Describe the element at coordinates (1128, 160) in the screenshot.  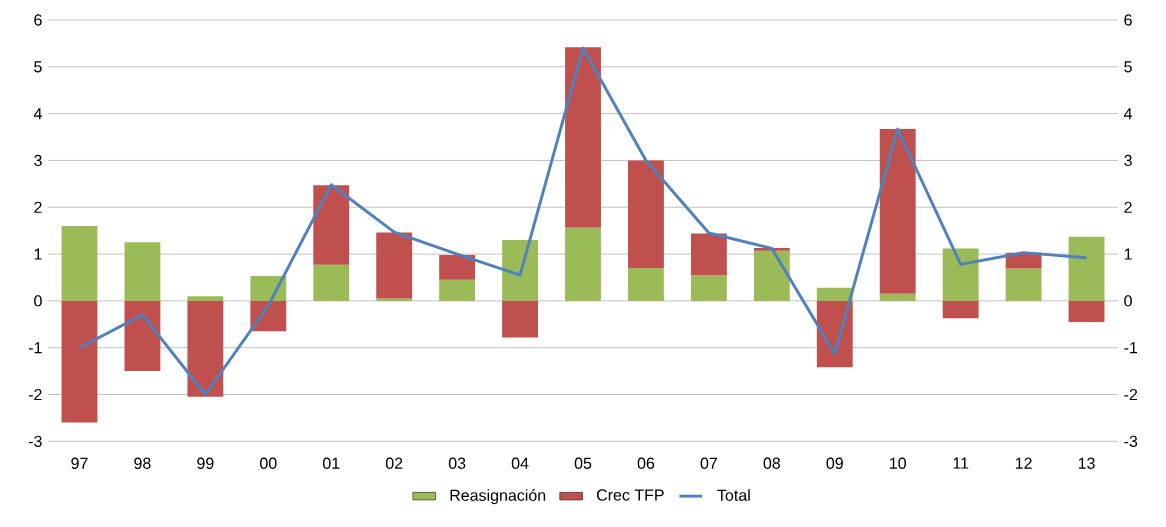
I see `y2-tick-label: 3` at that location.